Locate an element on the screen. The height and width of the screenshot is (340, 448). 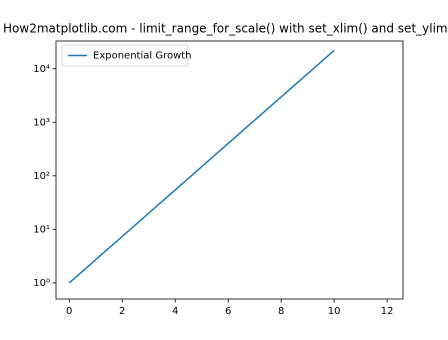
x-tick-label: 0 is located at coordinates (69, 311).